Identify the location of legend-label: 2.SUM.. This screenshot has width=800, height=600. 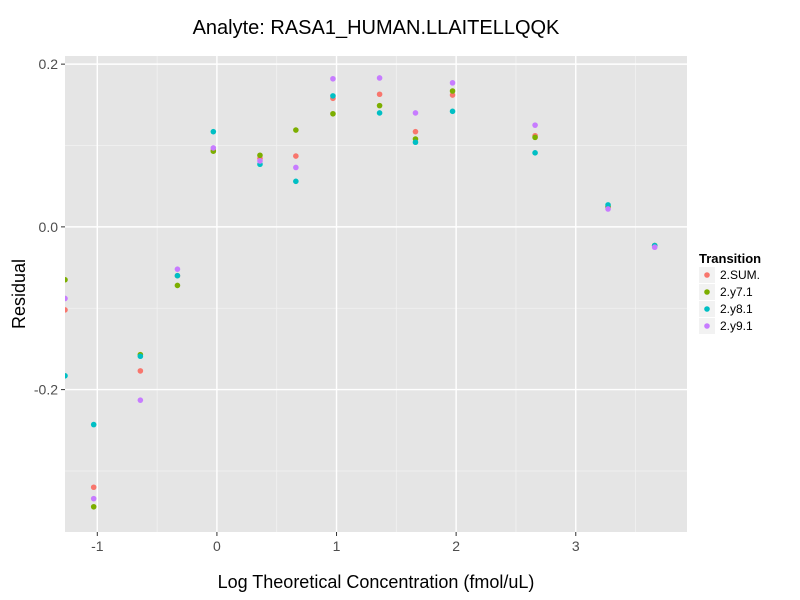
(740, 275).